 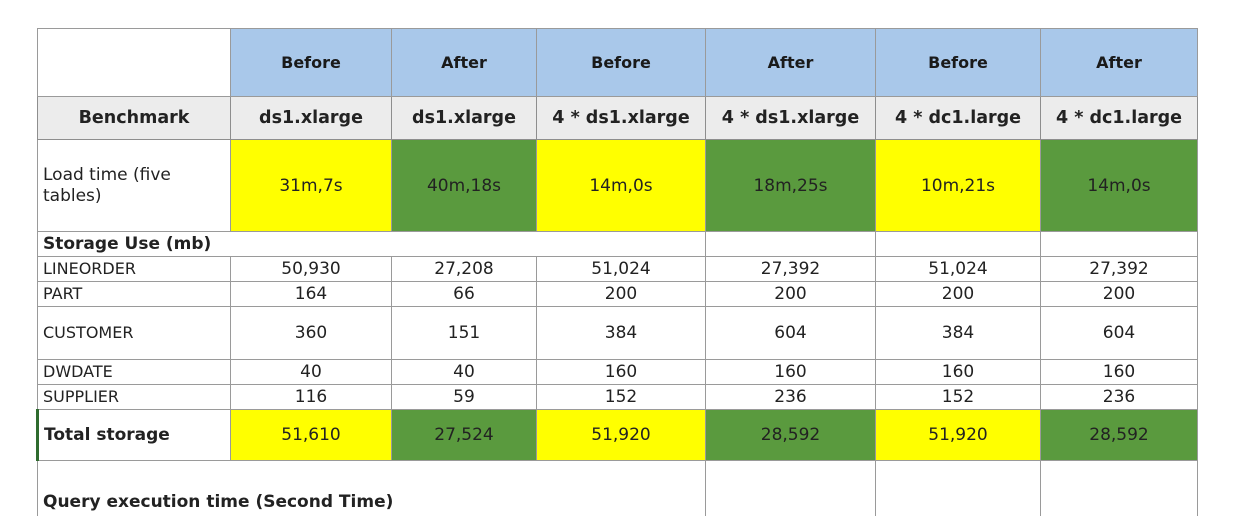 I want to click on storage-section-label: Storage Use (mb), so click(x=287, y=244).